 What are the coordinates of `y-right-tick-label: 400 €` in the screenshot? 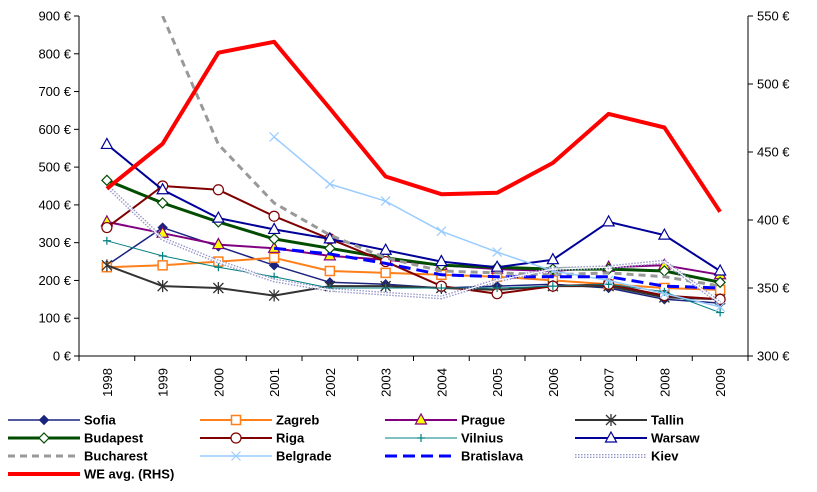 It's located at (773, 220).